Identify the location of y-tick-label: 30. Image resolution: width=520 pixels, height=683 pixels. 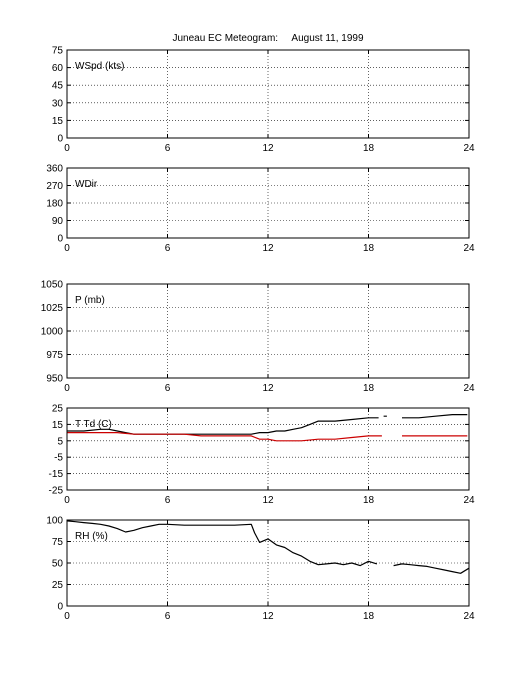
(58, 103).